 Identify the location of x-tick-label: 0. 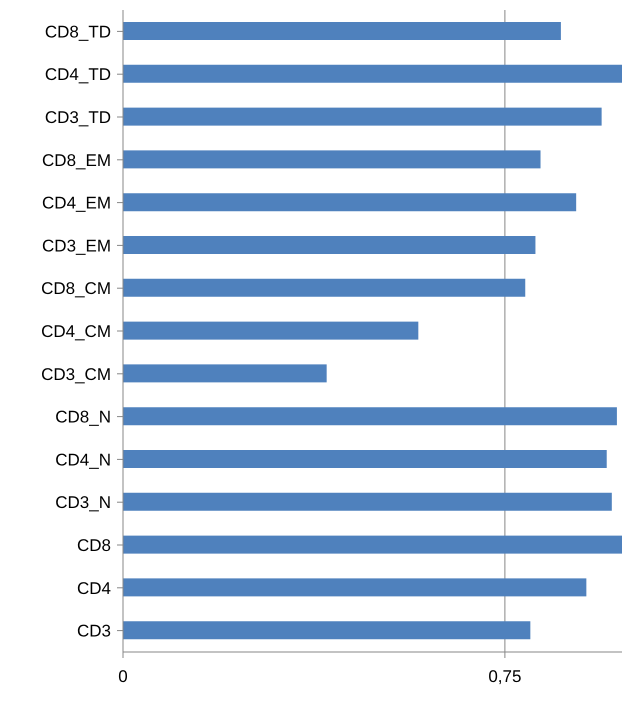
(123, 676).